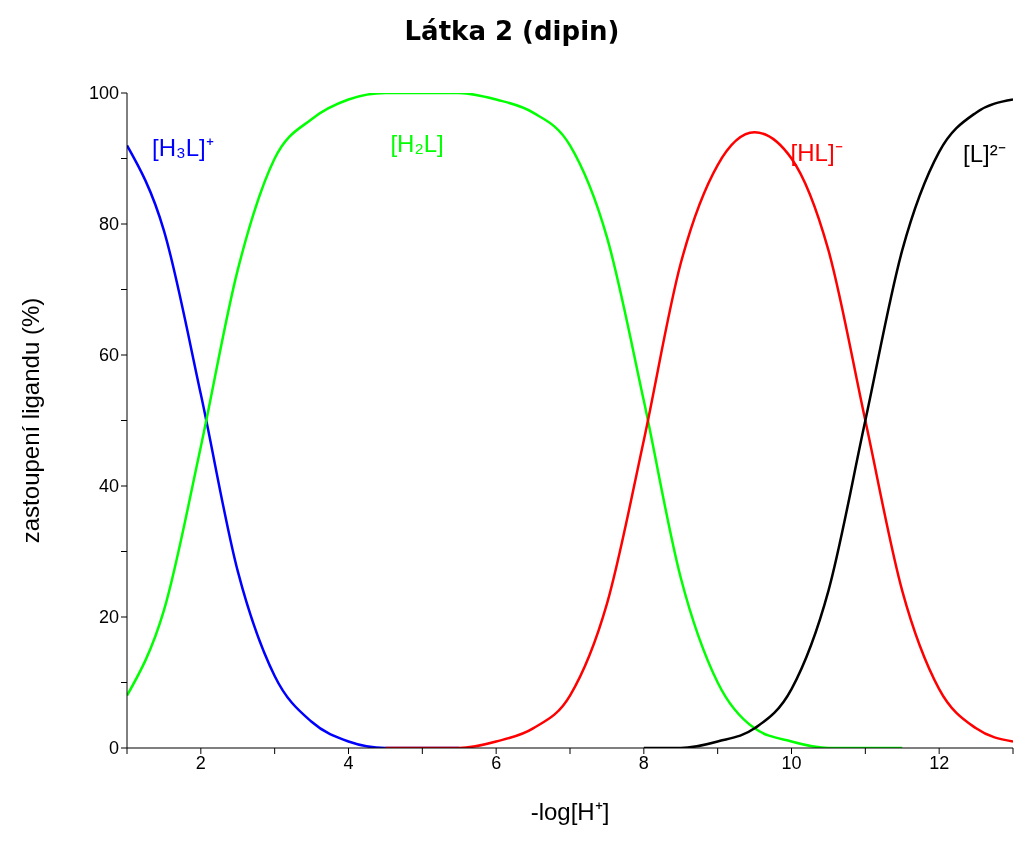 Image resolution: width=1024 pixels, height=855 pixels. I want to click on series-label: [H₃L]⁺, so click(183, 148).